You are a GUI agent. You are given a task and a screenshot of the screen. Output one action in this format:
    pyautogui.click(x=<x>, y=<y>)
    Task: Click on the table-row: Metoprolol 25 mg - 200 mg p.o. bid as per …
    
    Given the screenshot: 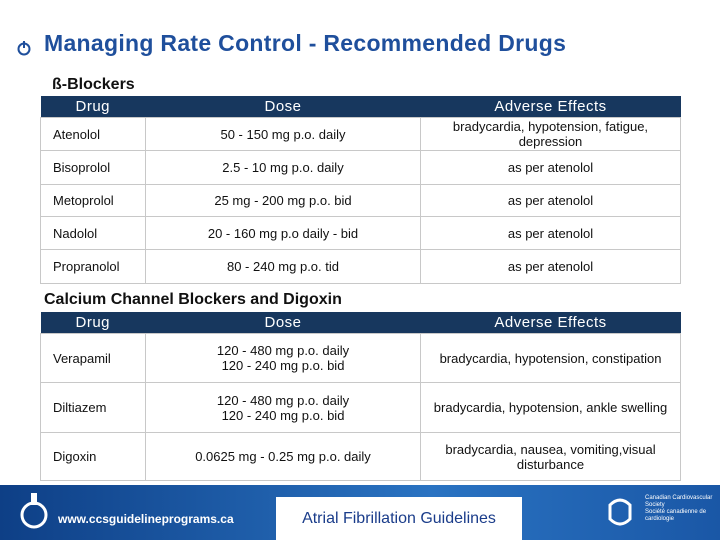 What is the action you would take?
    pyautogui.click(x=360, y=200)
    